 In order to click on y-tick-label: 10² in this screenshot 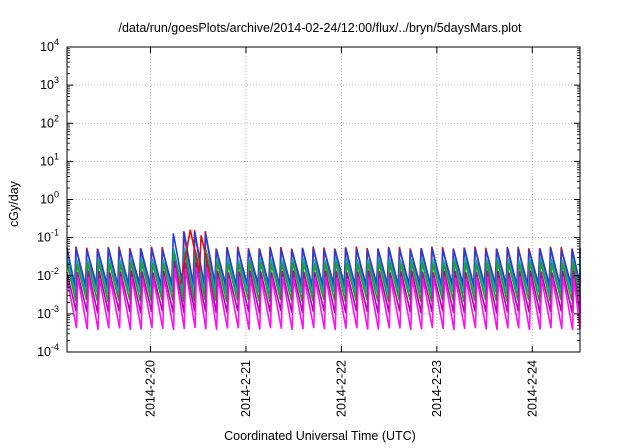, I will do `click(49, 121)`.